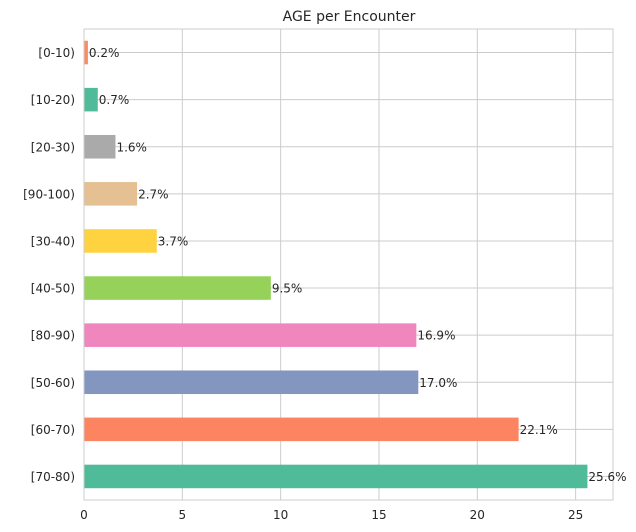 The height and width of the screenshot is (532, 636). Describe the element at coordinates (53, 241) in the screenshot. I see `y-tick-label: [30-40)` at that location.